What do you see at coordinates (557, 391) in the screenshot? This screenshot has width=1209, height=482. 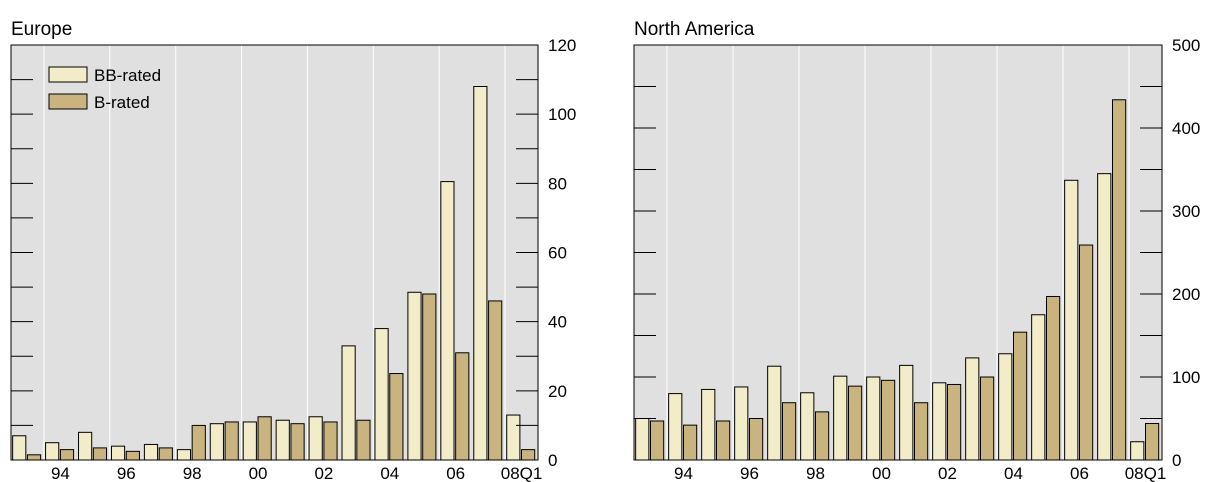 I see `y-tick-label: 20` at bounding box center [557, 391].